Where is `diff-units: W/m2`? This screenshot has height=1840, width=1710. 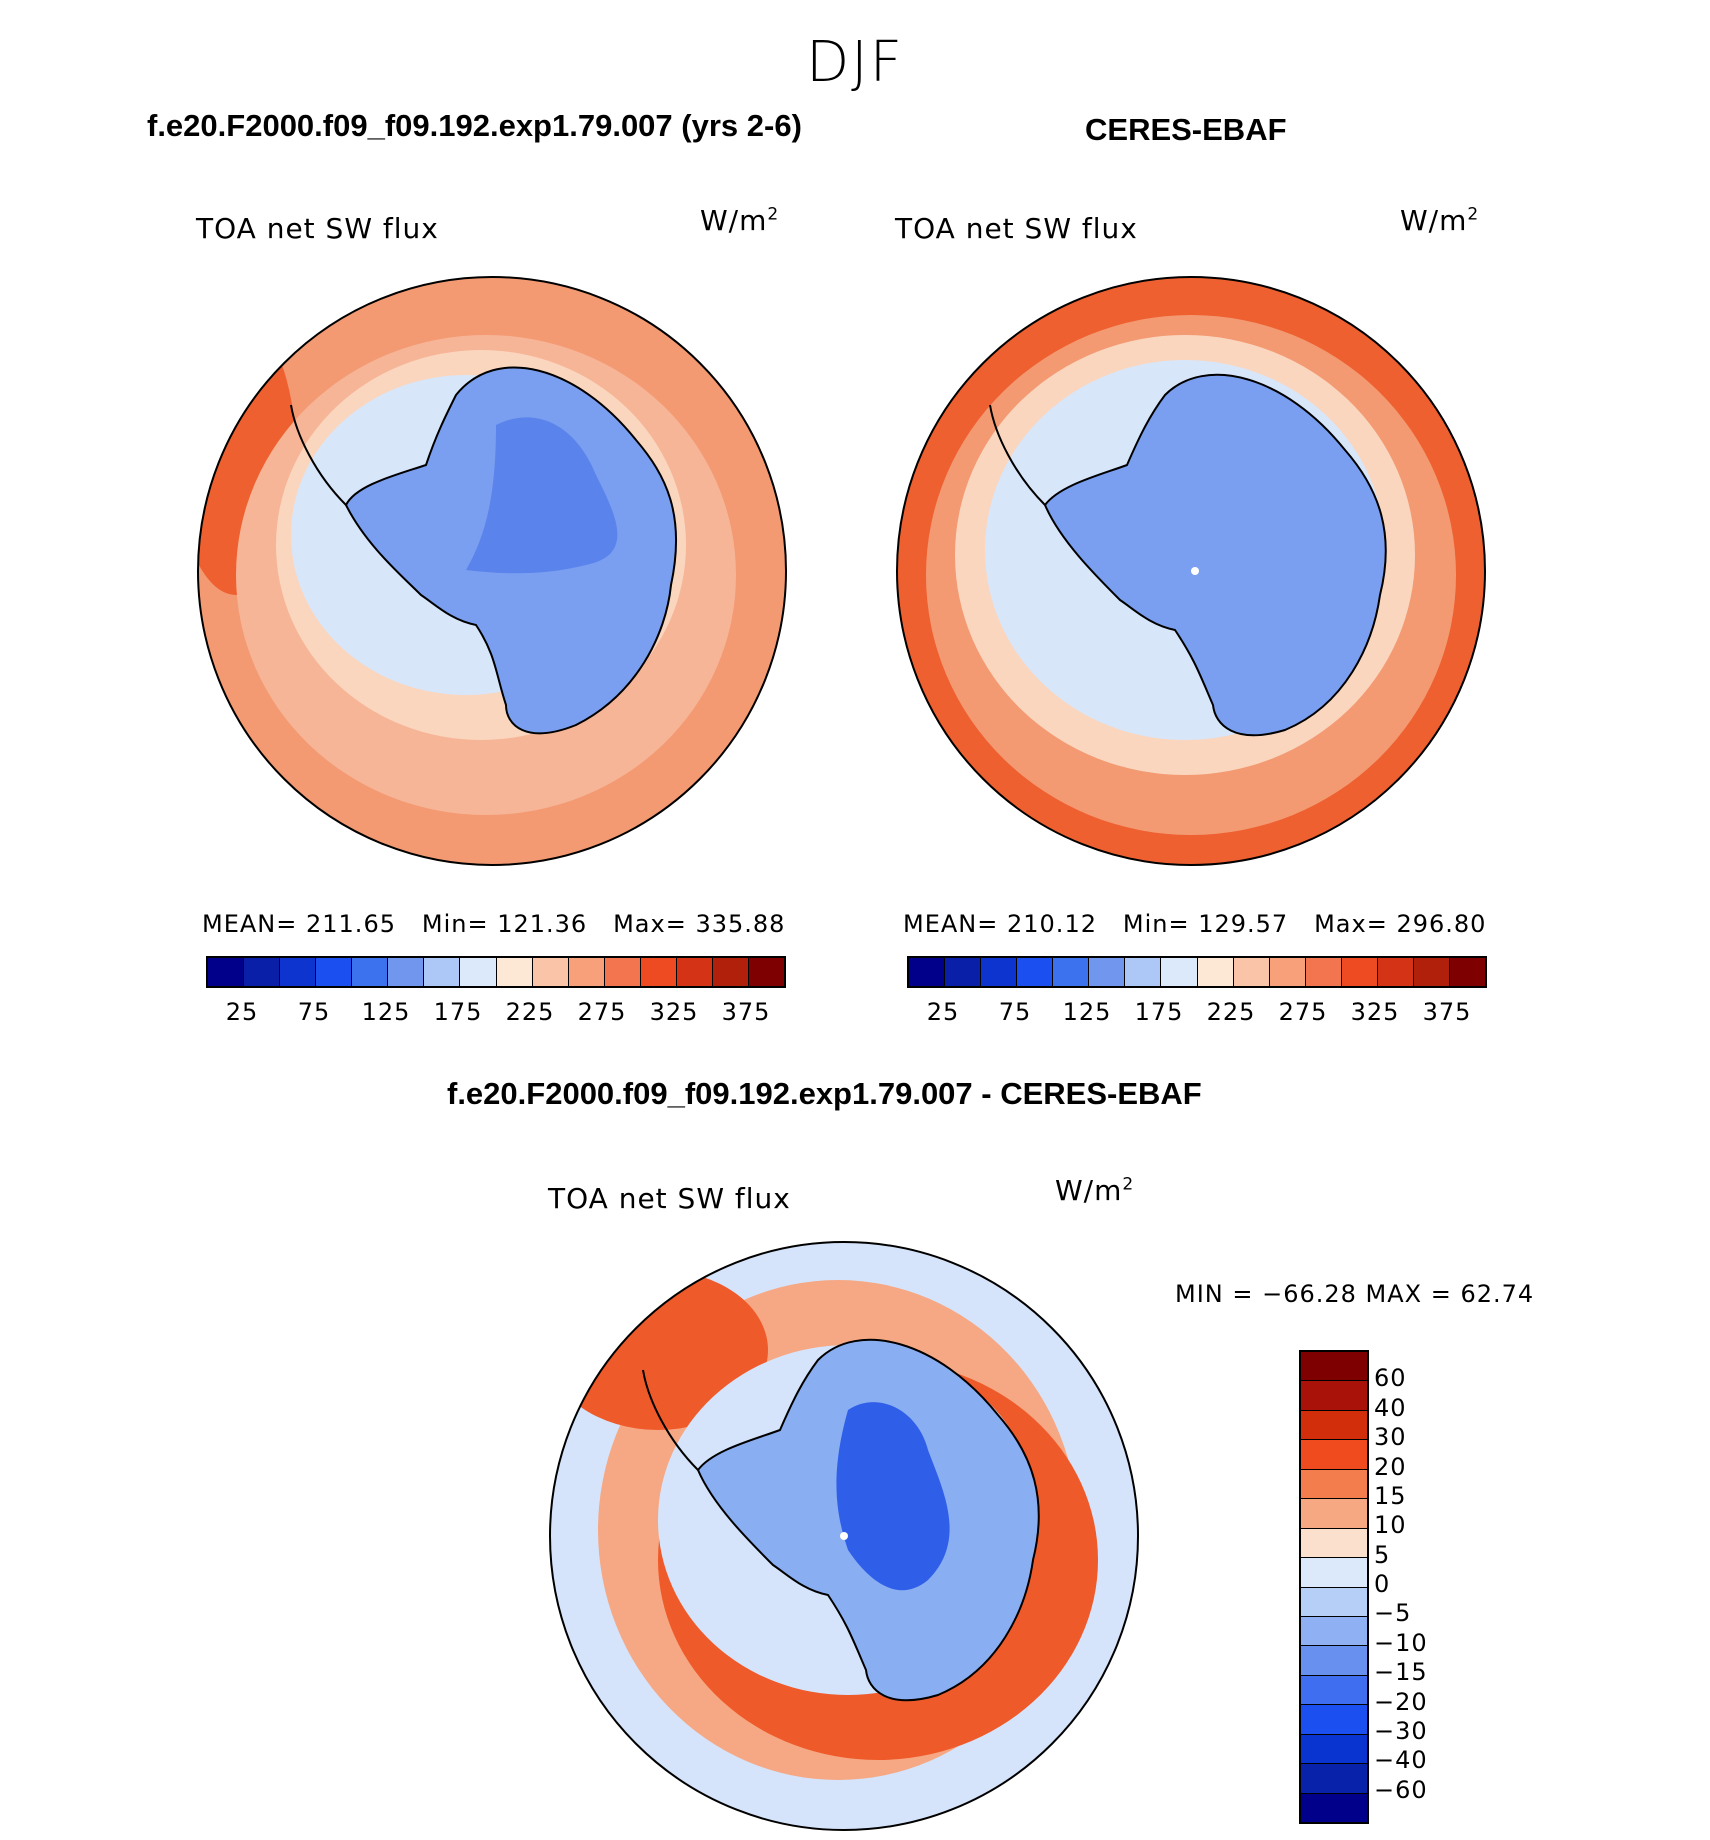
diff-units: W/m2 is located at coordinates (1095, 1190).